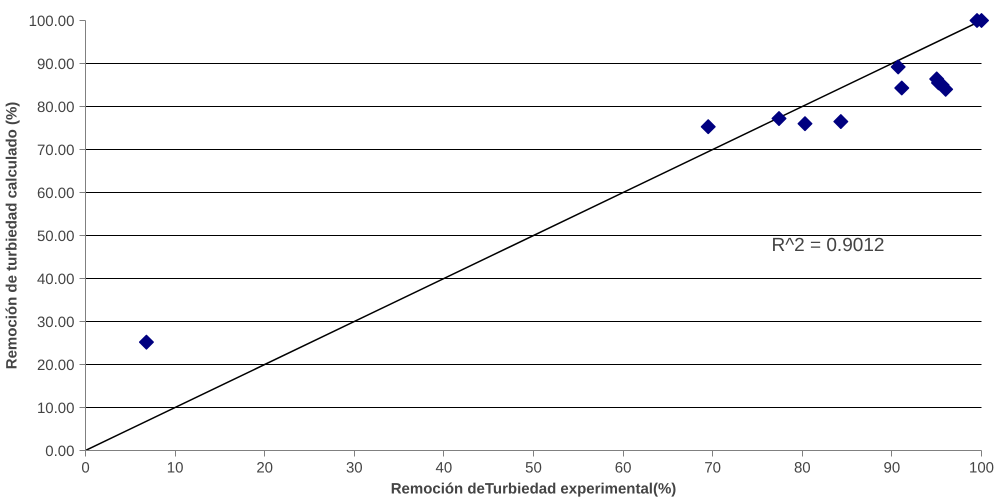 This screenshot has width=999, height=500. I want to click on y-tick-label: 100.00, so click(51, 21).